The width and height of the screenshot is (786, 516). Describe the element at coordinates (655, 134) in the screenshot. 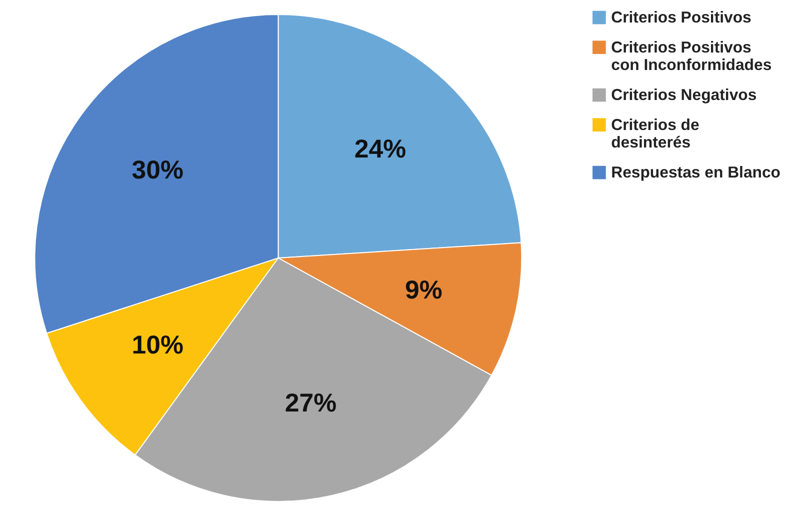

I see `legend-label: Criterios de desinterés` at that location.